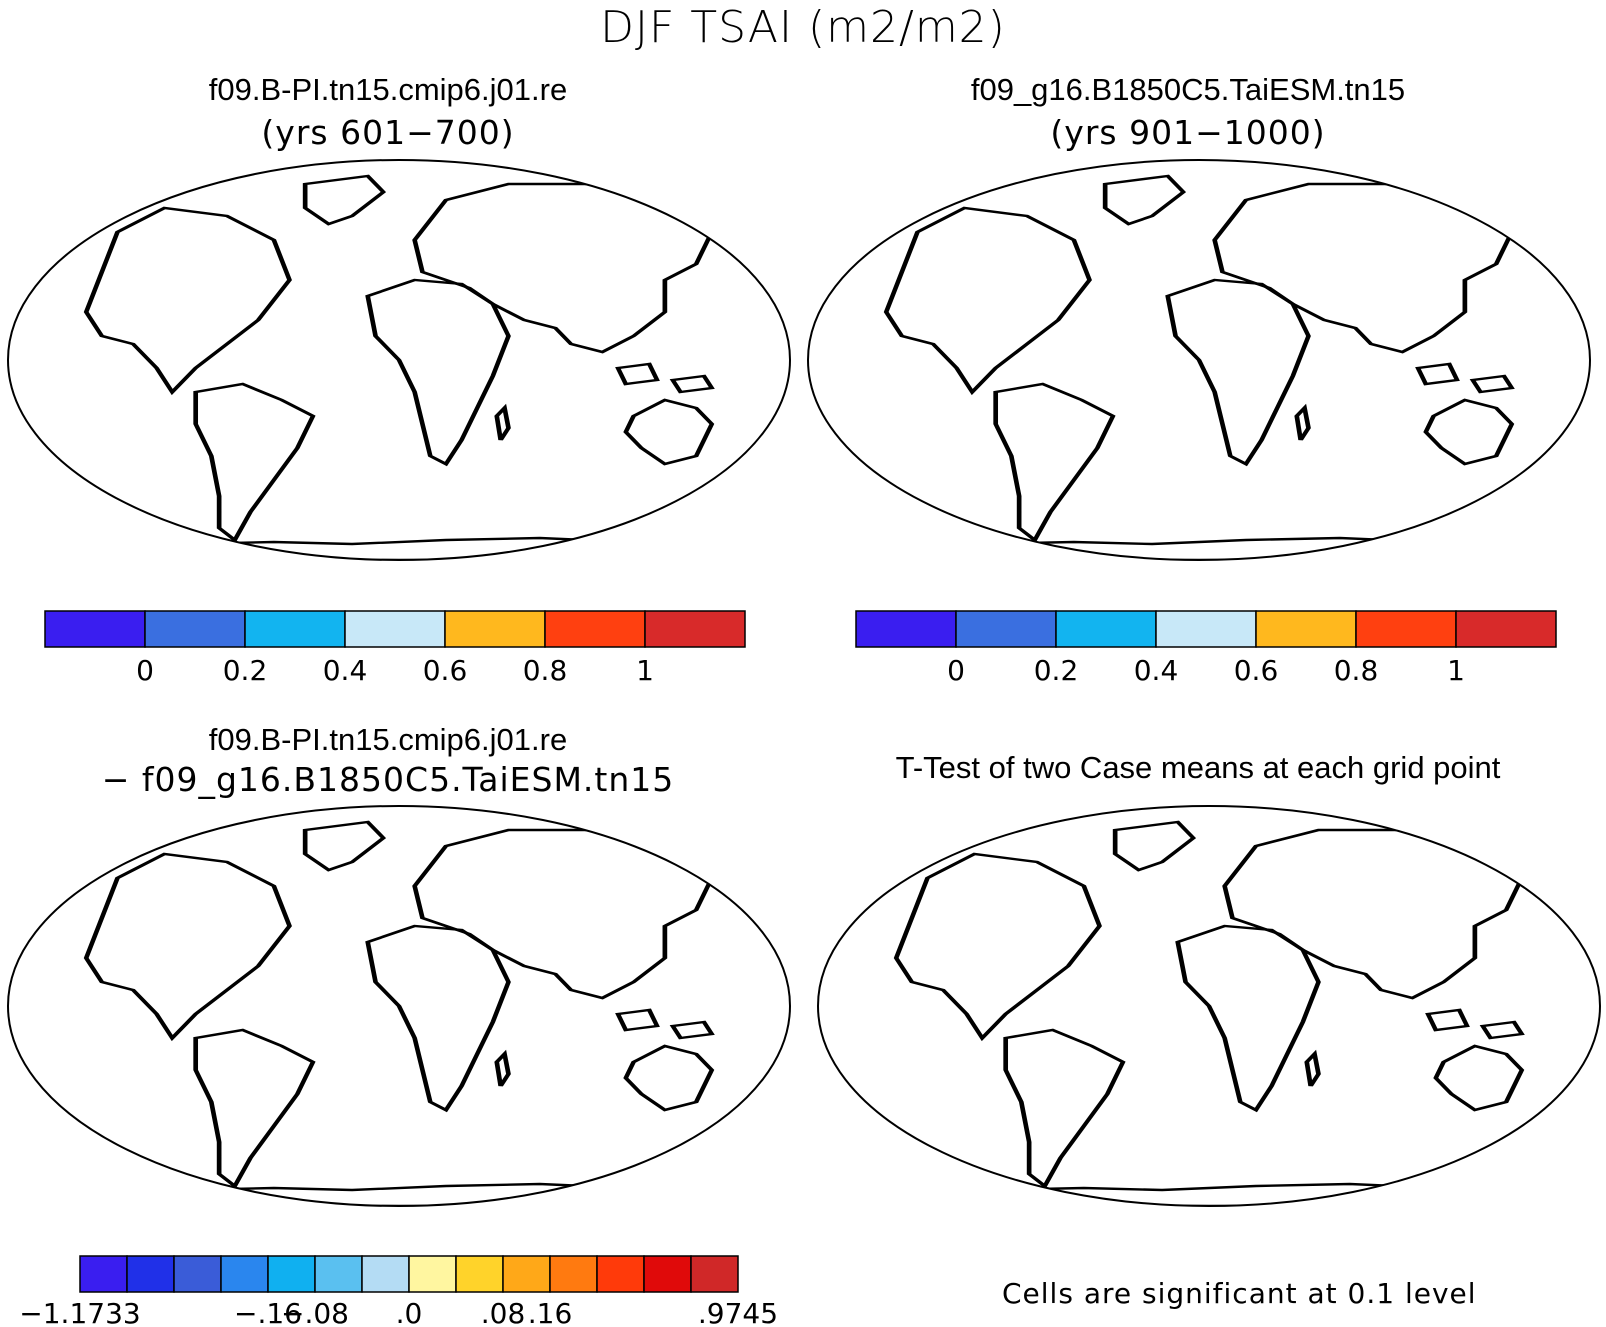 The height and width of the screenshot is (1327, 1606). What do you see at coordinates (645, 670) in the screenshot?
I see `colorbar-label: 1` at bounding box center [645, 670].